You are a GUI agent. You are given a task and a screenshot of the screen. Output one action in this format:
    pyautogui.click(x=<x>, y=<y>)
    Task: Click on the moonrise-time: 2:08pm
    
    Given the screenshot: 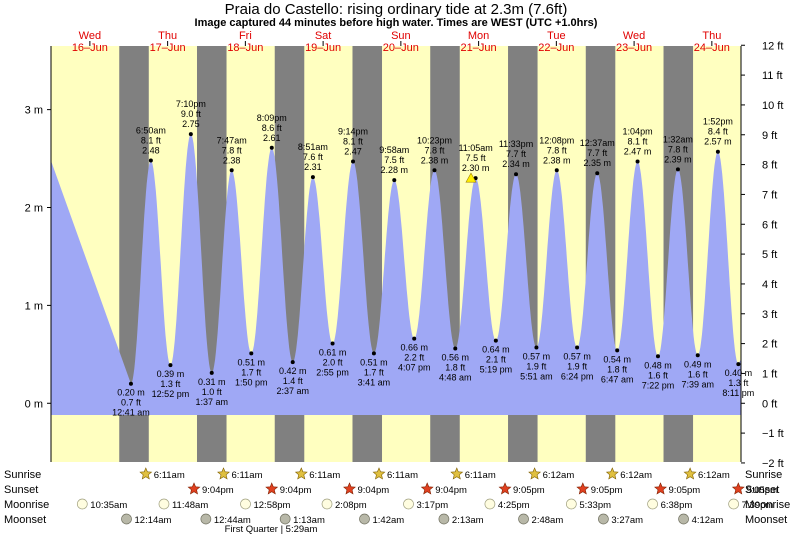 What is the action you would take?
    pyautogui.click(x=351, y=505)
    